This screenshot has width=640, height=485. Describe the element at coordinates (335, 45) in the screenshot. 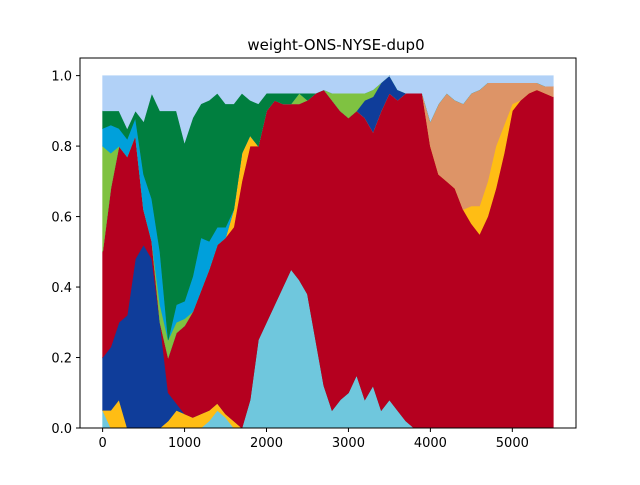

I see `chart-title: weight-ONS-NYSE-dup0` at that location.